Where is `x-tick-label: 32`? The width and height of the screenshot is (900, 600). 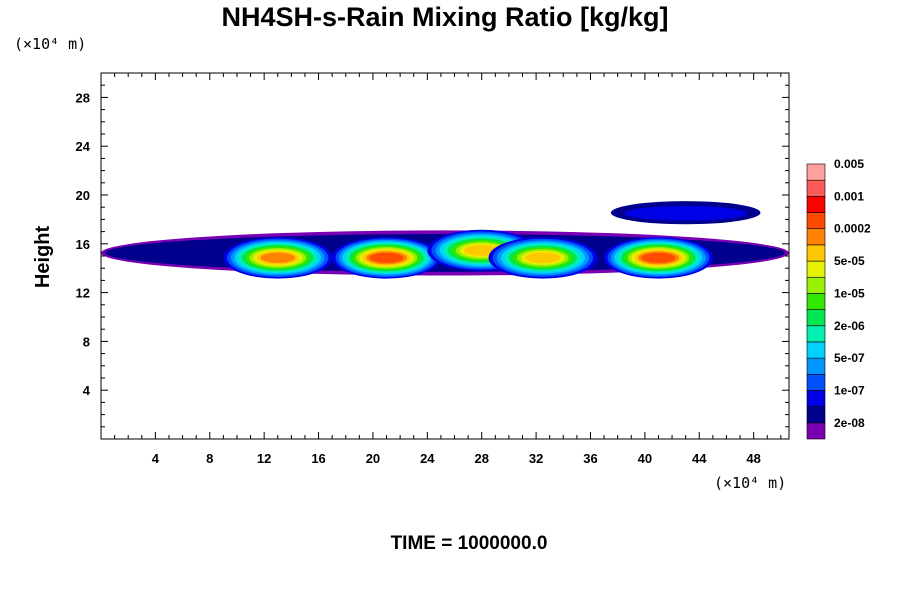
x-tick-label: 32 is located at coordinates (536, 458).